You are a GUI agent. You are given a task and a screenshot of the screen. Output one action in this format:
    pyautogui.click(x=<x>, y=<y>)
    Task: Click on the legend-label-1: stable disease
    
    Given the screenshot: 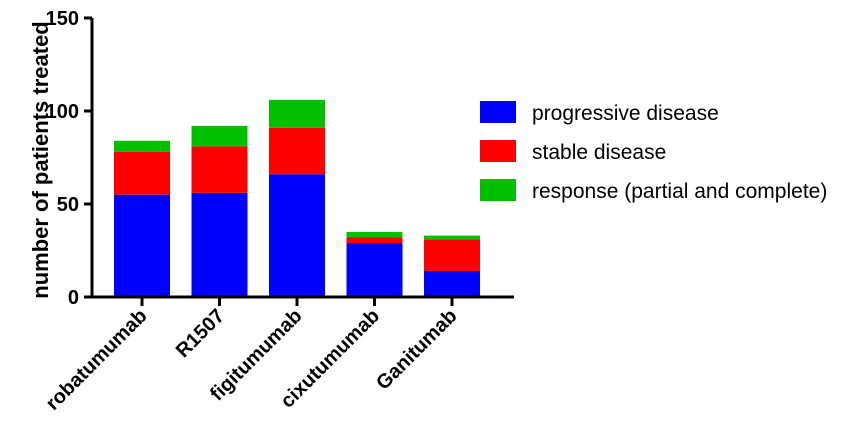 What is the action you would take?
    pyautogui.click(x=599, y=152)
    